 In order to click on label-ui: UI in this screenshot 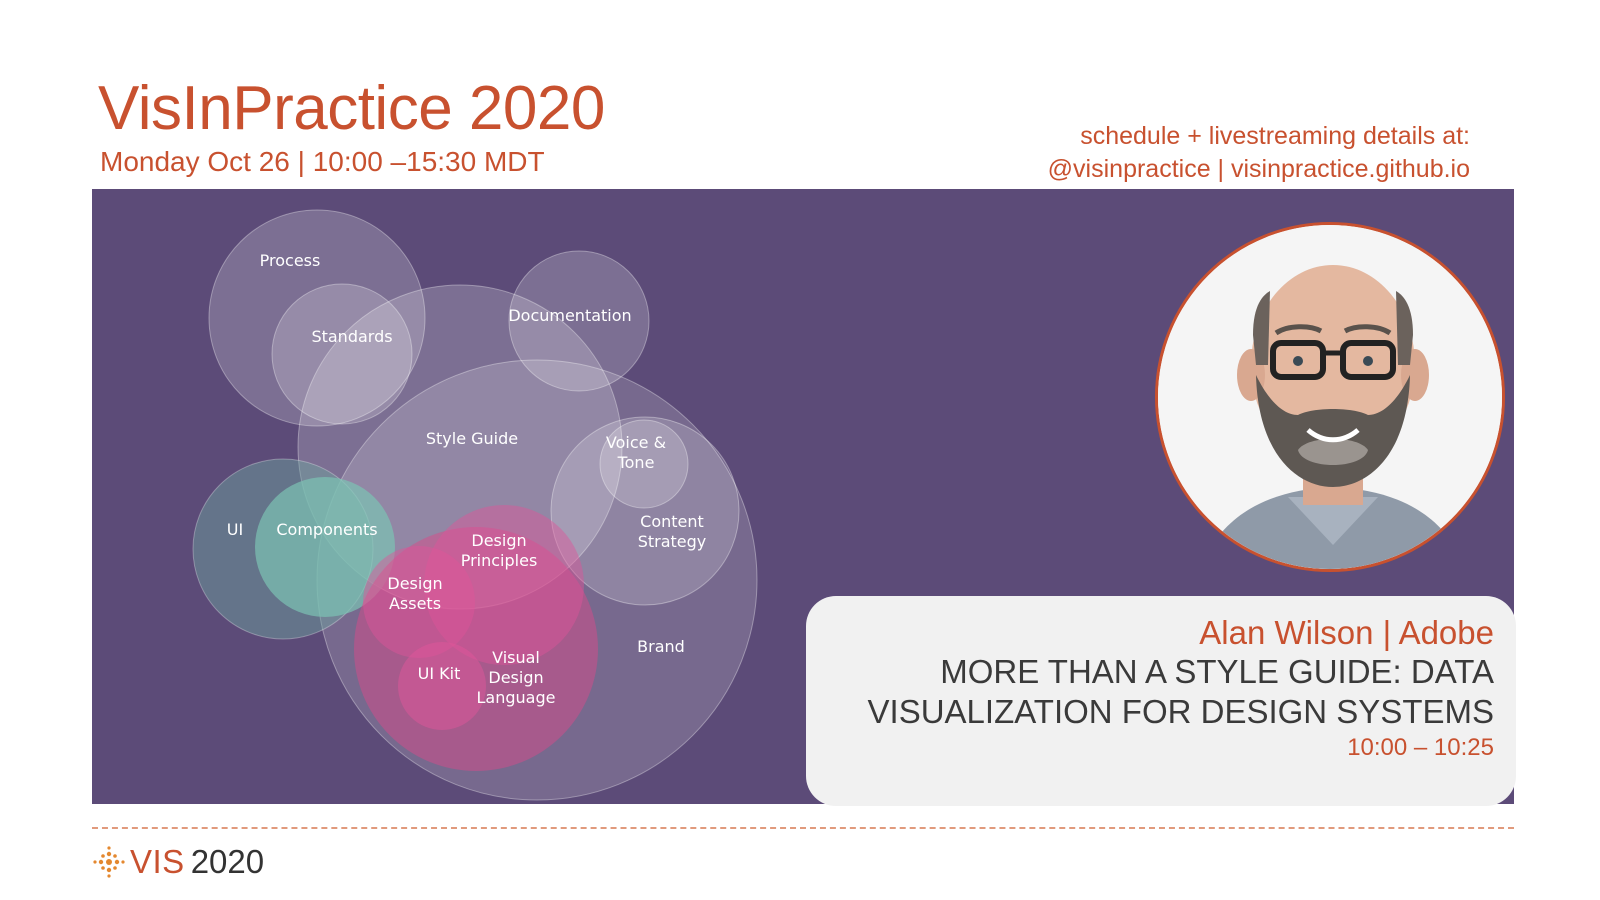, I will do `click(235, 529)`.